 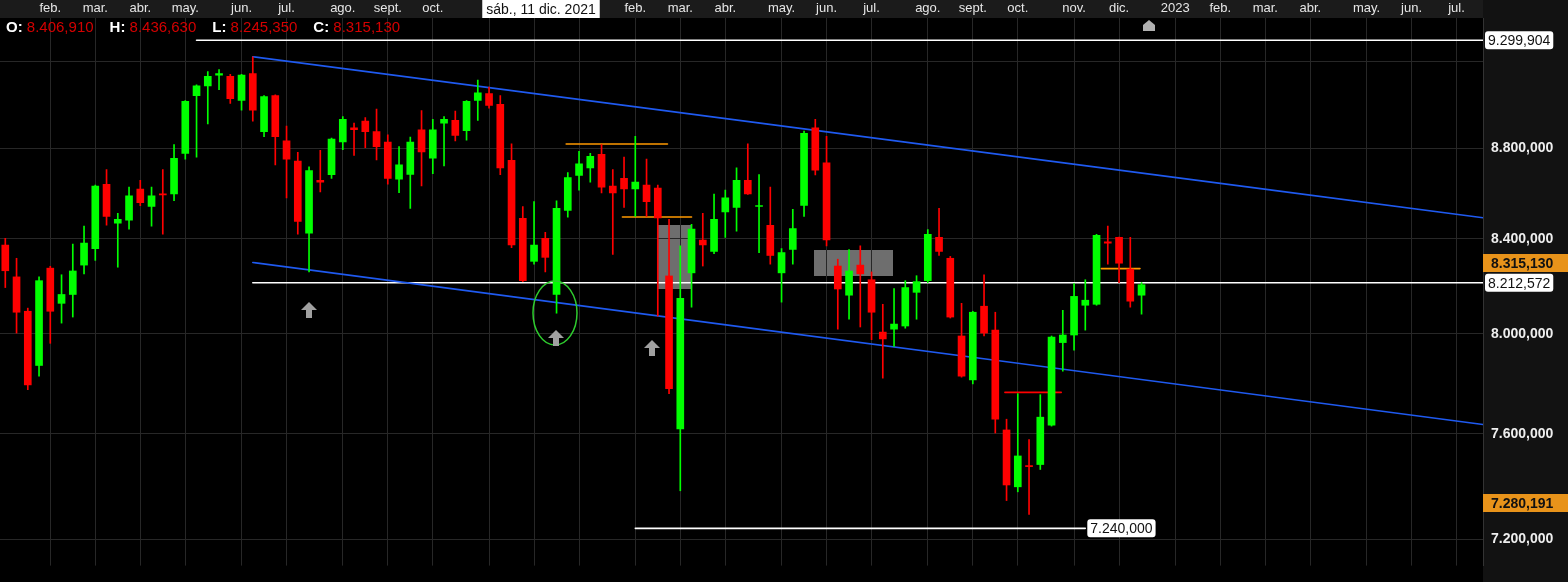 What do you see at coordinates (1522, 432) in the screenshot?
I see `y-tick-label: 7.600,000` at bounding box center [1522, 432].